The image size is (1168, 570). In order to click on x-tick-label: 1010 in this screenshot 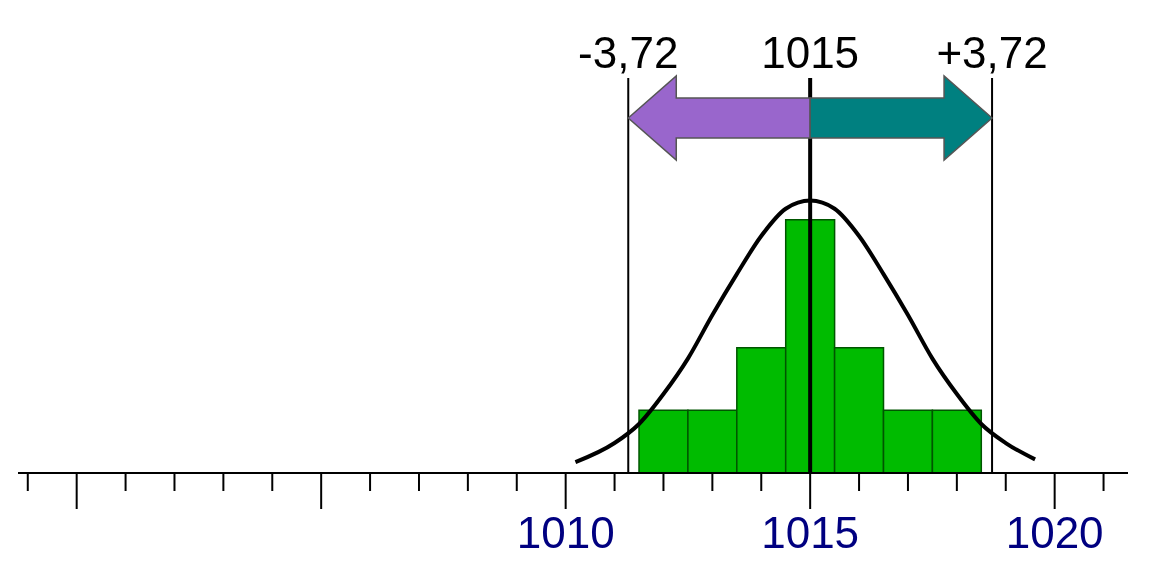, I will do `click(565, 533)`.